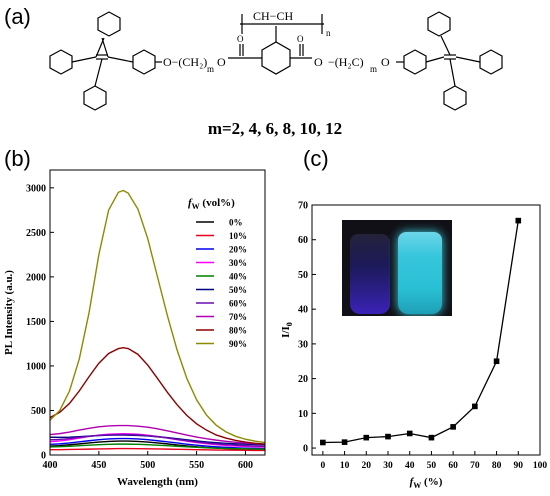 This screenshot has height=496, width=550. Describe the element at coordinates (158, 449) in the screenshot. I see `series-line-10pct` at that location.